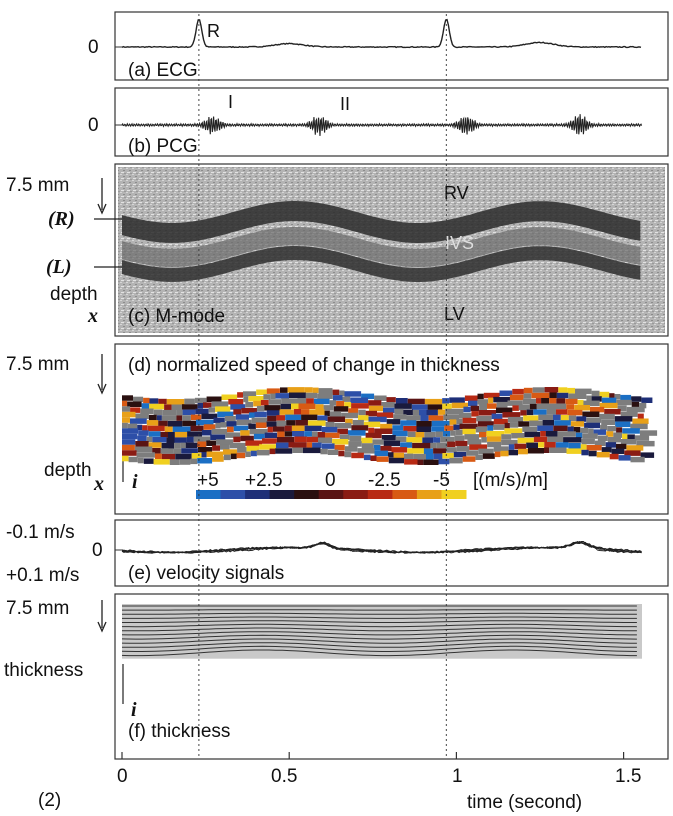 This screenshot has height=816, width=673. Describe the element at coordinates (345, 104) in the screenshot. I see `pcg-sound2-label: II` at that location.